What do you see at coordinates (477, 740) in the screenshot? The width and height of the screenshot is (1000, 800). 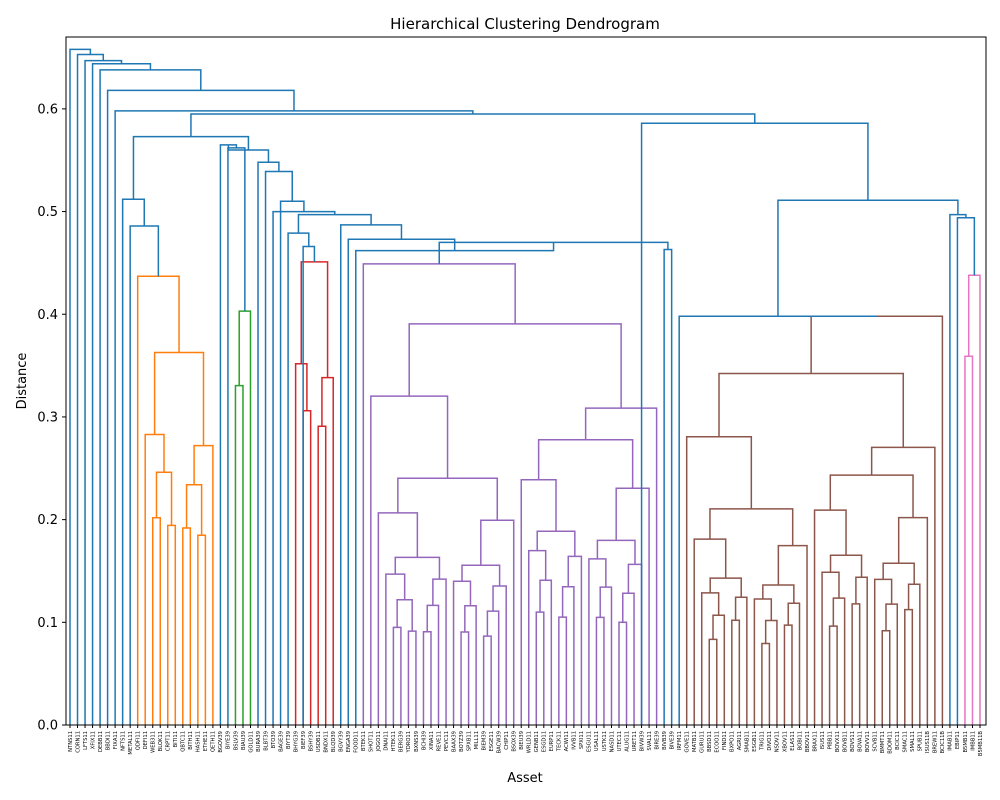 I see `leaf-label: MILL11` at bounding box center [477, 740].